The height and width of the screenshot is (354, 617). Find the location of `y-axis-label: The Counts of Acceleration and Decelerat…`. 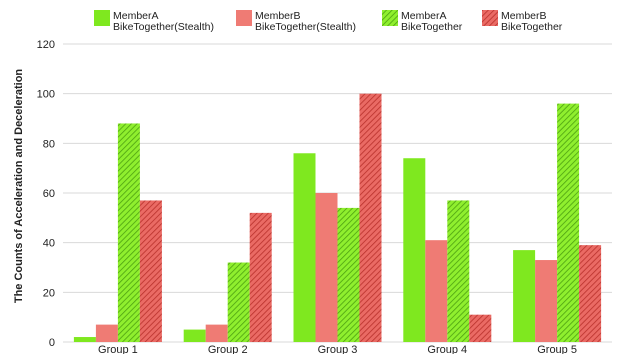

y-axis-label: The Counts of Acceleration and Decelerat… is located at coordinates (19, 186).